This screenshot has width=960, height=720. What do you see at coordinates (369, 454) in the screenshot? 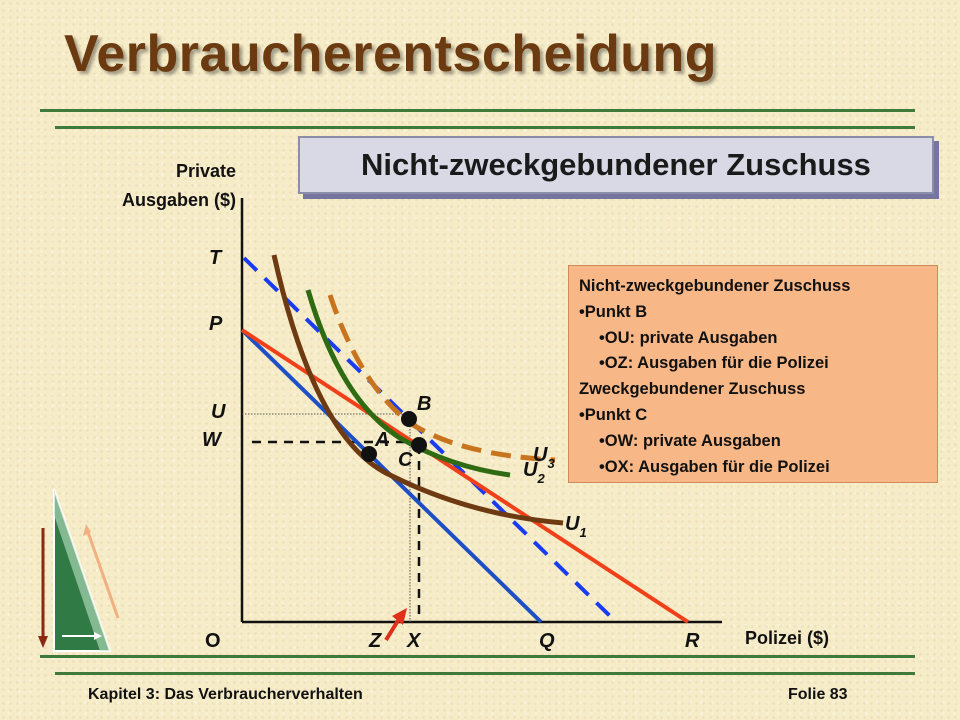
I see `point-a` at bounding box center [369, 454].